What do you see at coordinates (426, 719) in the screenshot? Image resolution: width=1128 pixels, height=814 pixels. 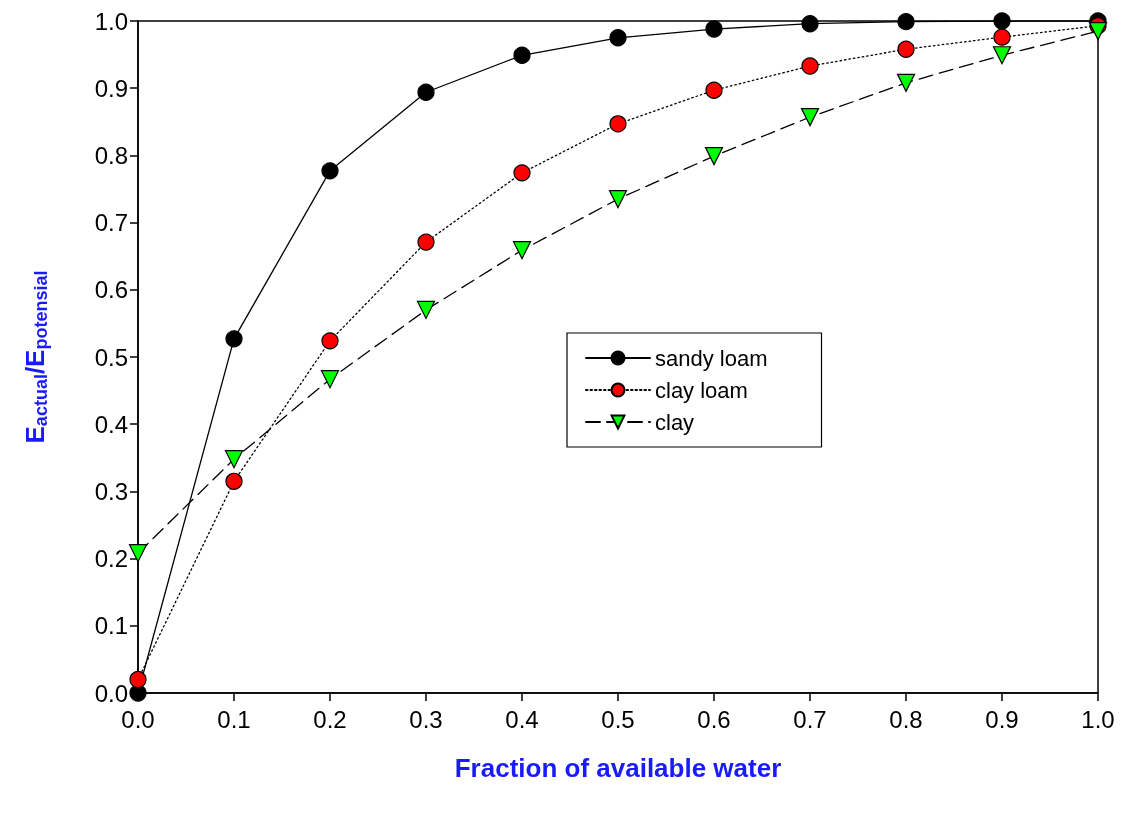 I see `x-tick-label: 0.3` at bounding box center [426, 719].